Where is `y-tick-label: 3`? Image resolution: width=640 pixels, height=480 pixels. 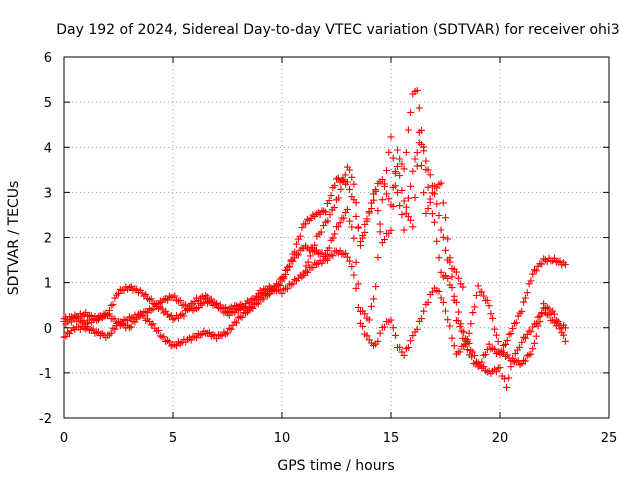
y-tick-label: 3 is located at coordinates (48, 193).